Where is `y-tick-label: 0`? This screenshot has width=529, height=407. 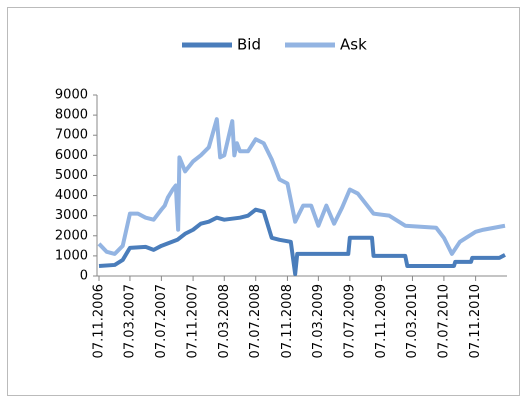
y-tick-label: 0 is located at coordinates (84, 276).